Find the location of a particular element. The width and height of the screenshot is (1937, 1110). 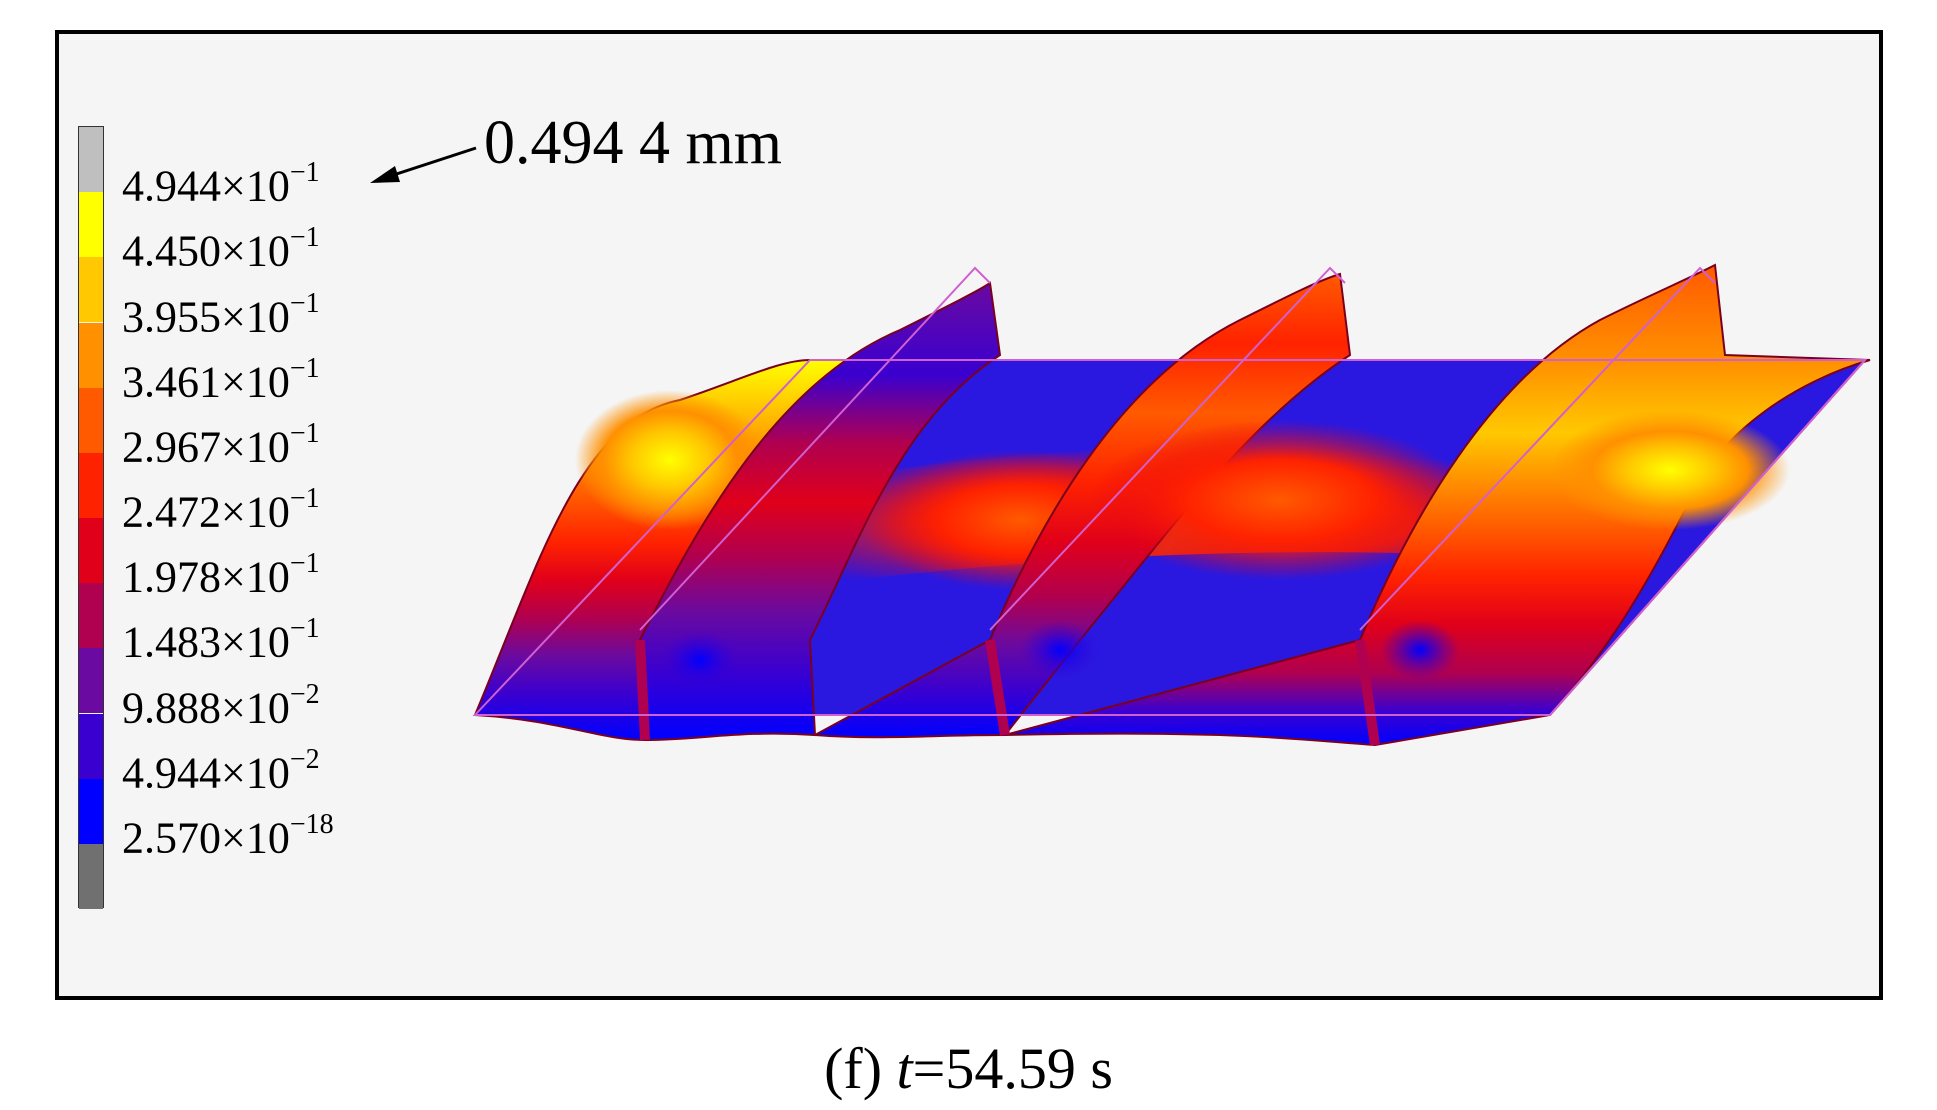

caption-prefix: (f) is located at coordinates (860, 1068).